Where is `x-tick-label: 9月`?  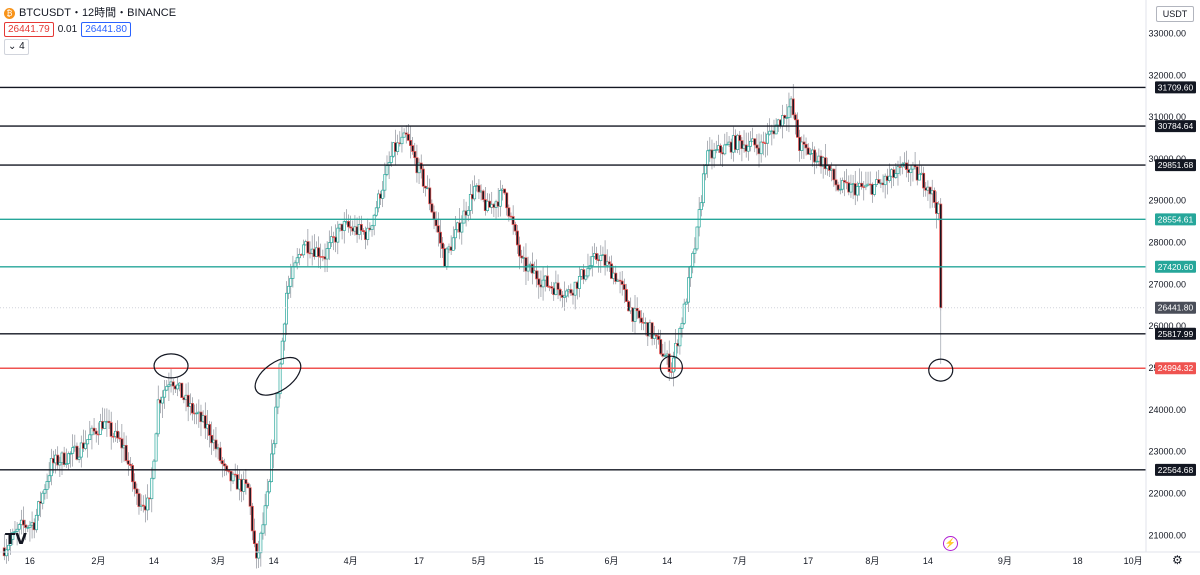 x-tick-label: 9月 is located at coordinates (1005, 561).